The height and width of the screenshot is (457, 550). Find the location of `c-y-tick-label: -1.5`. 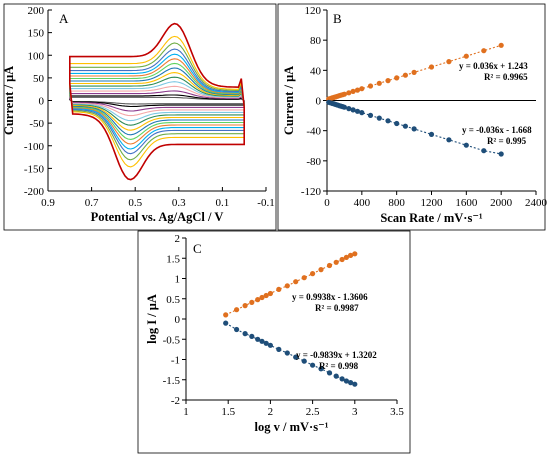

c-y-tick-label: -1.5 is located at coordinates (172, 381).